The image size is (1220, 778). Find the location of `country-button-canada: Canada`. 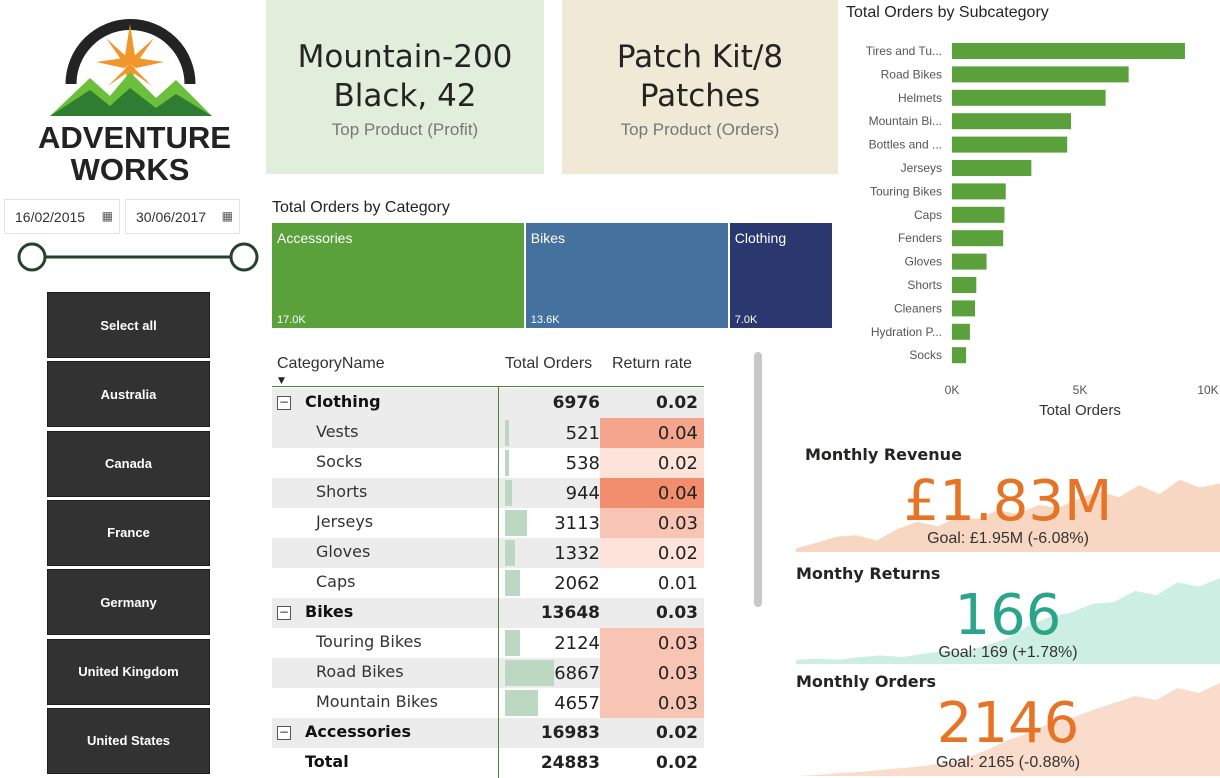

country-button-canada: Canada is located at coordinates (128, 463).